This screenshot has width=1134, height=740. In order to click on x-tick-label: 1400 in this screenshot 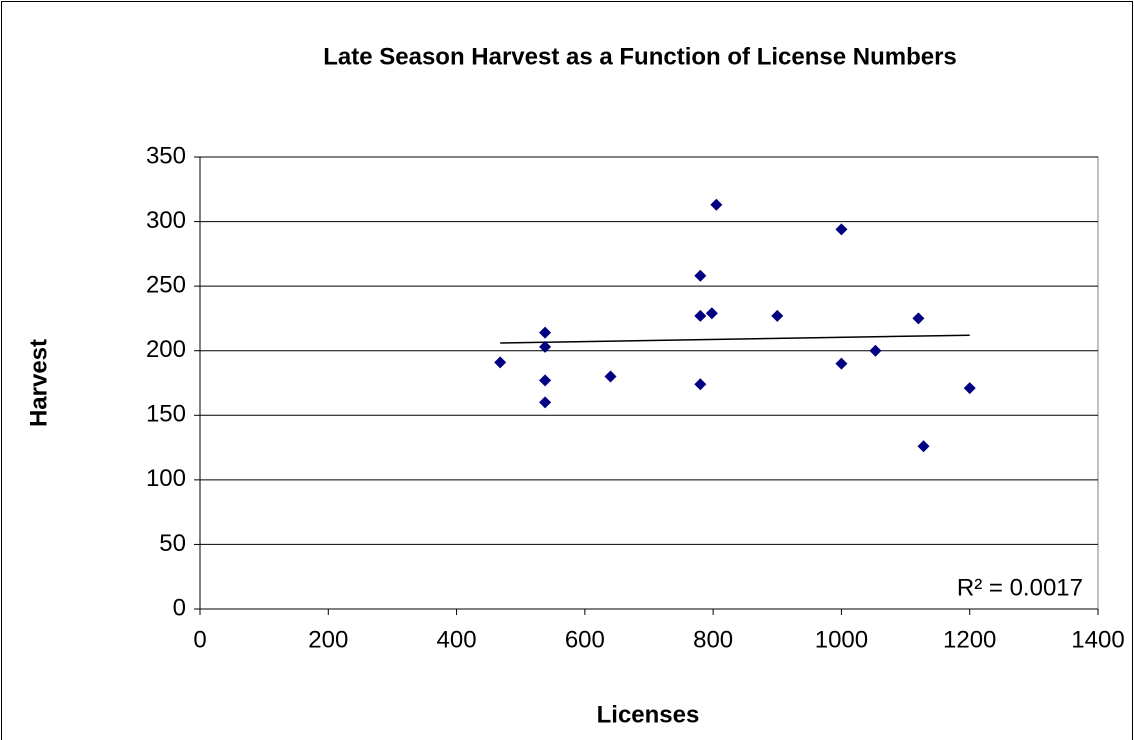, I will do `click(1097, 639)`.